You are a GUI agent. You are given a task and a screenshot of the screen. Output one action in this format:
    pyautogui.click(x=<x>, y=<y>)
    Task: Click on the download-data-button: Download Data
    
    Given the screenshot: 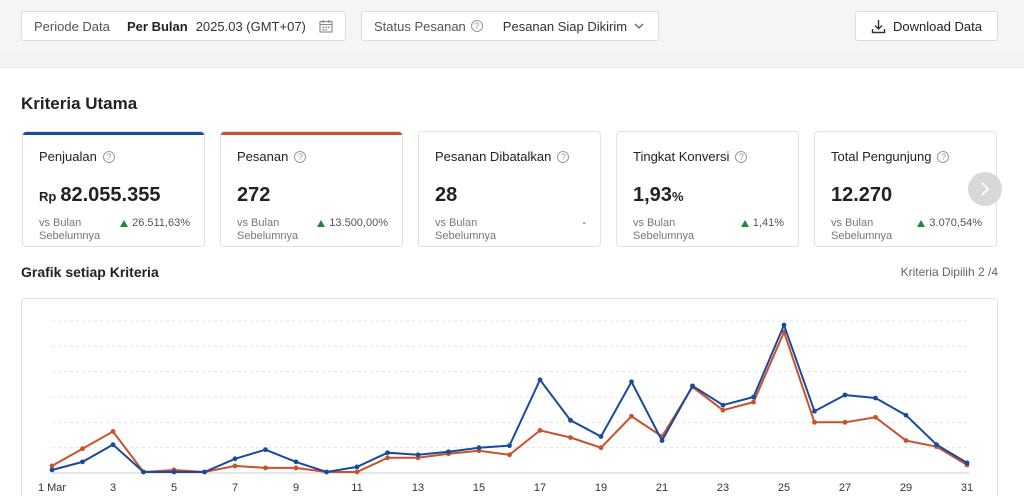 What is the action you would take?
    pyautogui.click(x=926, y=26)
    